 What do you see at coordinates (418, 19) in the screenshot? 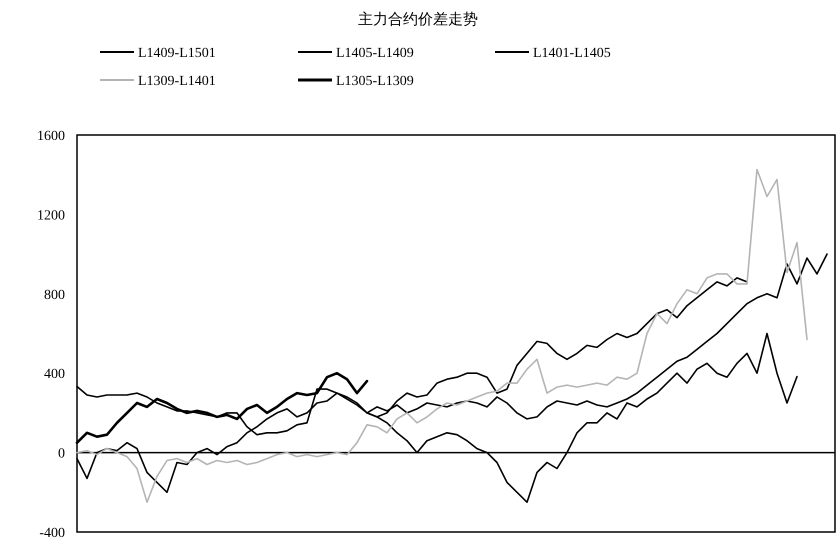
I see `chart-title: 主力合约价差走势` at bounding box center [418, 19].